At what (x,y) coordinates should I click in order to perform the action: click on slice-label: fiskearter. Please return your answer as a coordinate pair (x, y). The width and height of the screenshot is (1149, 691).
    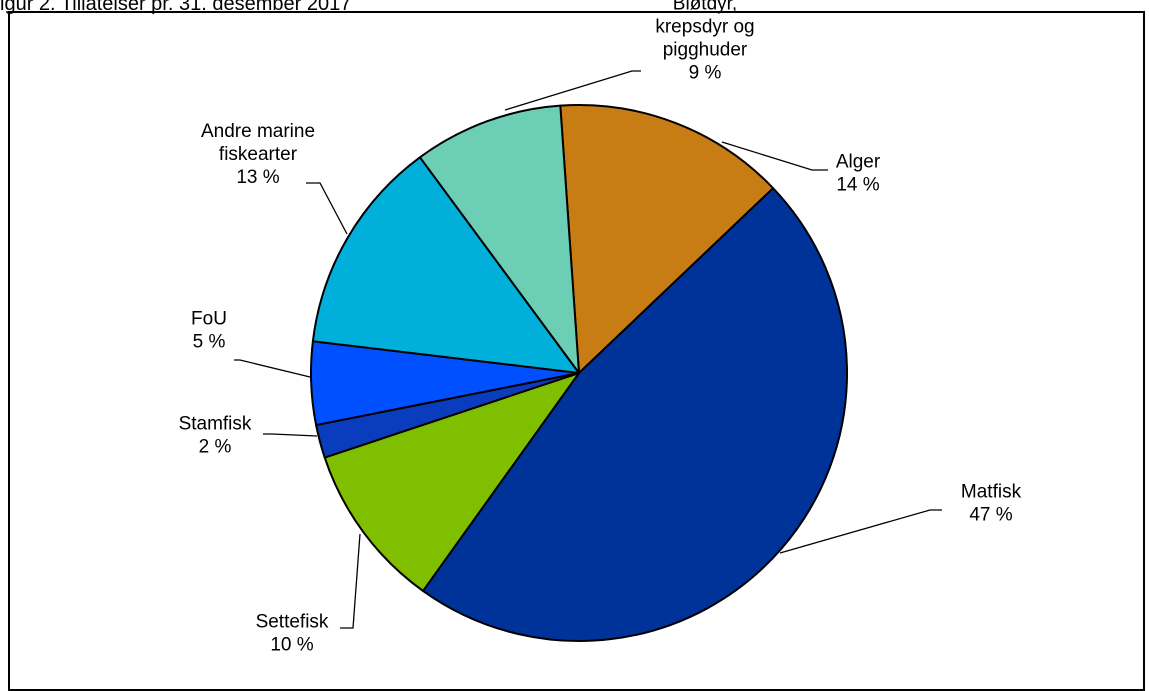
    Looking at the image, I should click on (258, 154).